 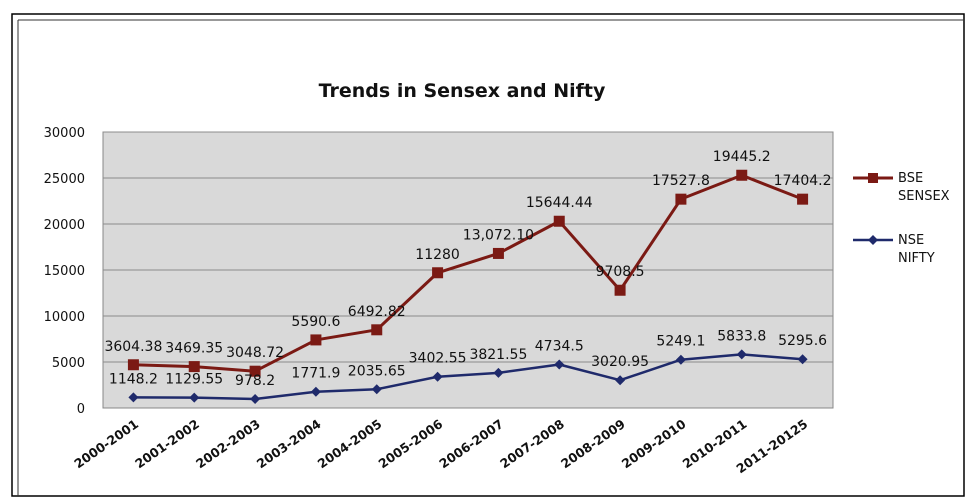 What do you see at coordinates (742, 157) in the screenshot?
I see `data-label: 19445.2` at bounding box center [742, 157].